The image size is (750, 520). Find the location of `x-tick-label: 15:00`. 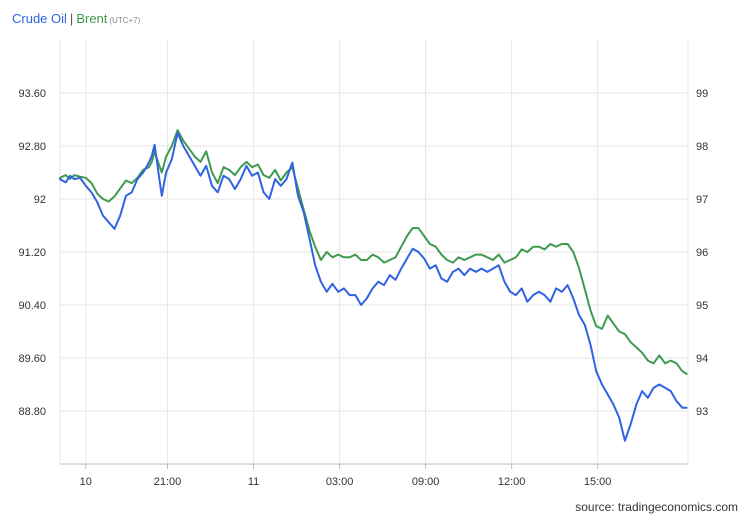

x-tick-label: 15:00 is located at coordinates (598, 482).